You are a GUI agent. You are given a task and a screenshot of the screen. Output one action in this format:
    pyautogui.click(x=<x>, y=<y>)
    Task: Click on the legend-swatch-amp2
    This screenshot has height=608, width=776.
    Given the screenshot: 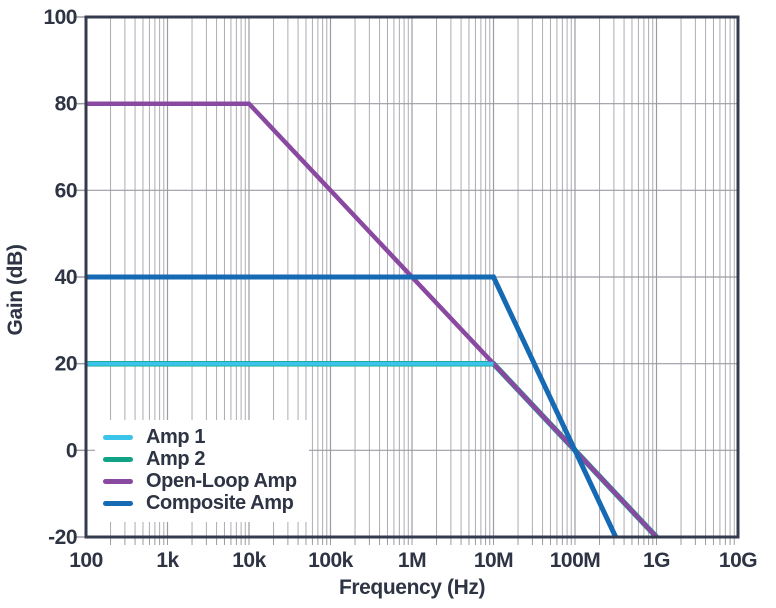 What is the action you would take?
    pyautogui.click(x=118, y=459)
    